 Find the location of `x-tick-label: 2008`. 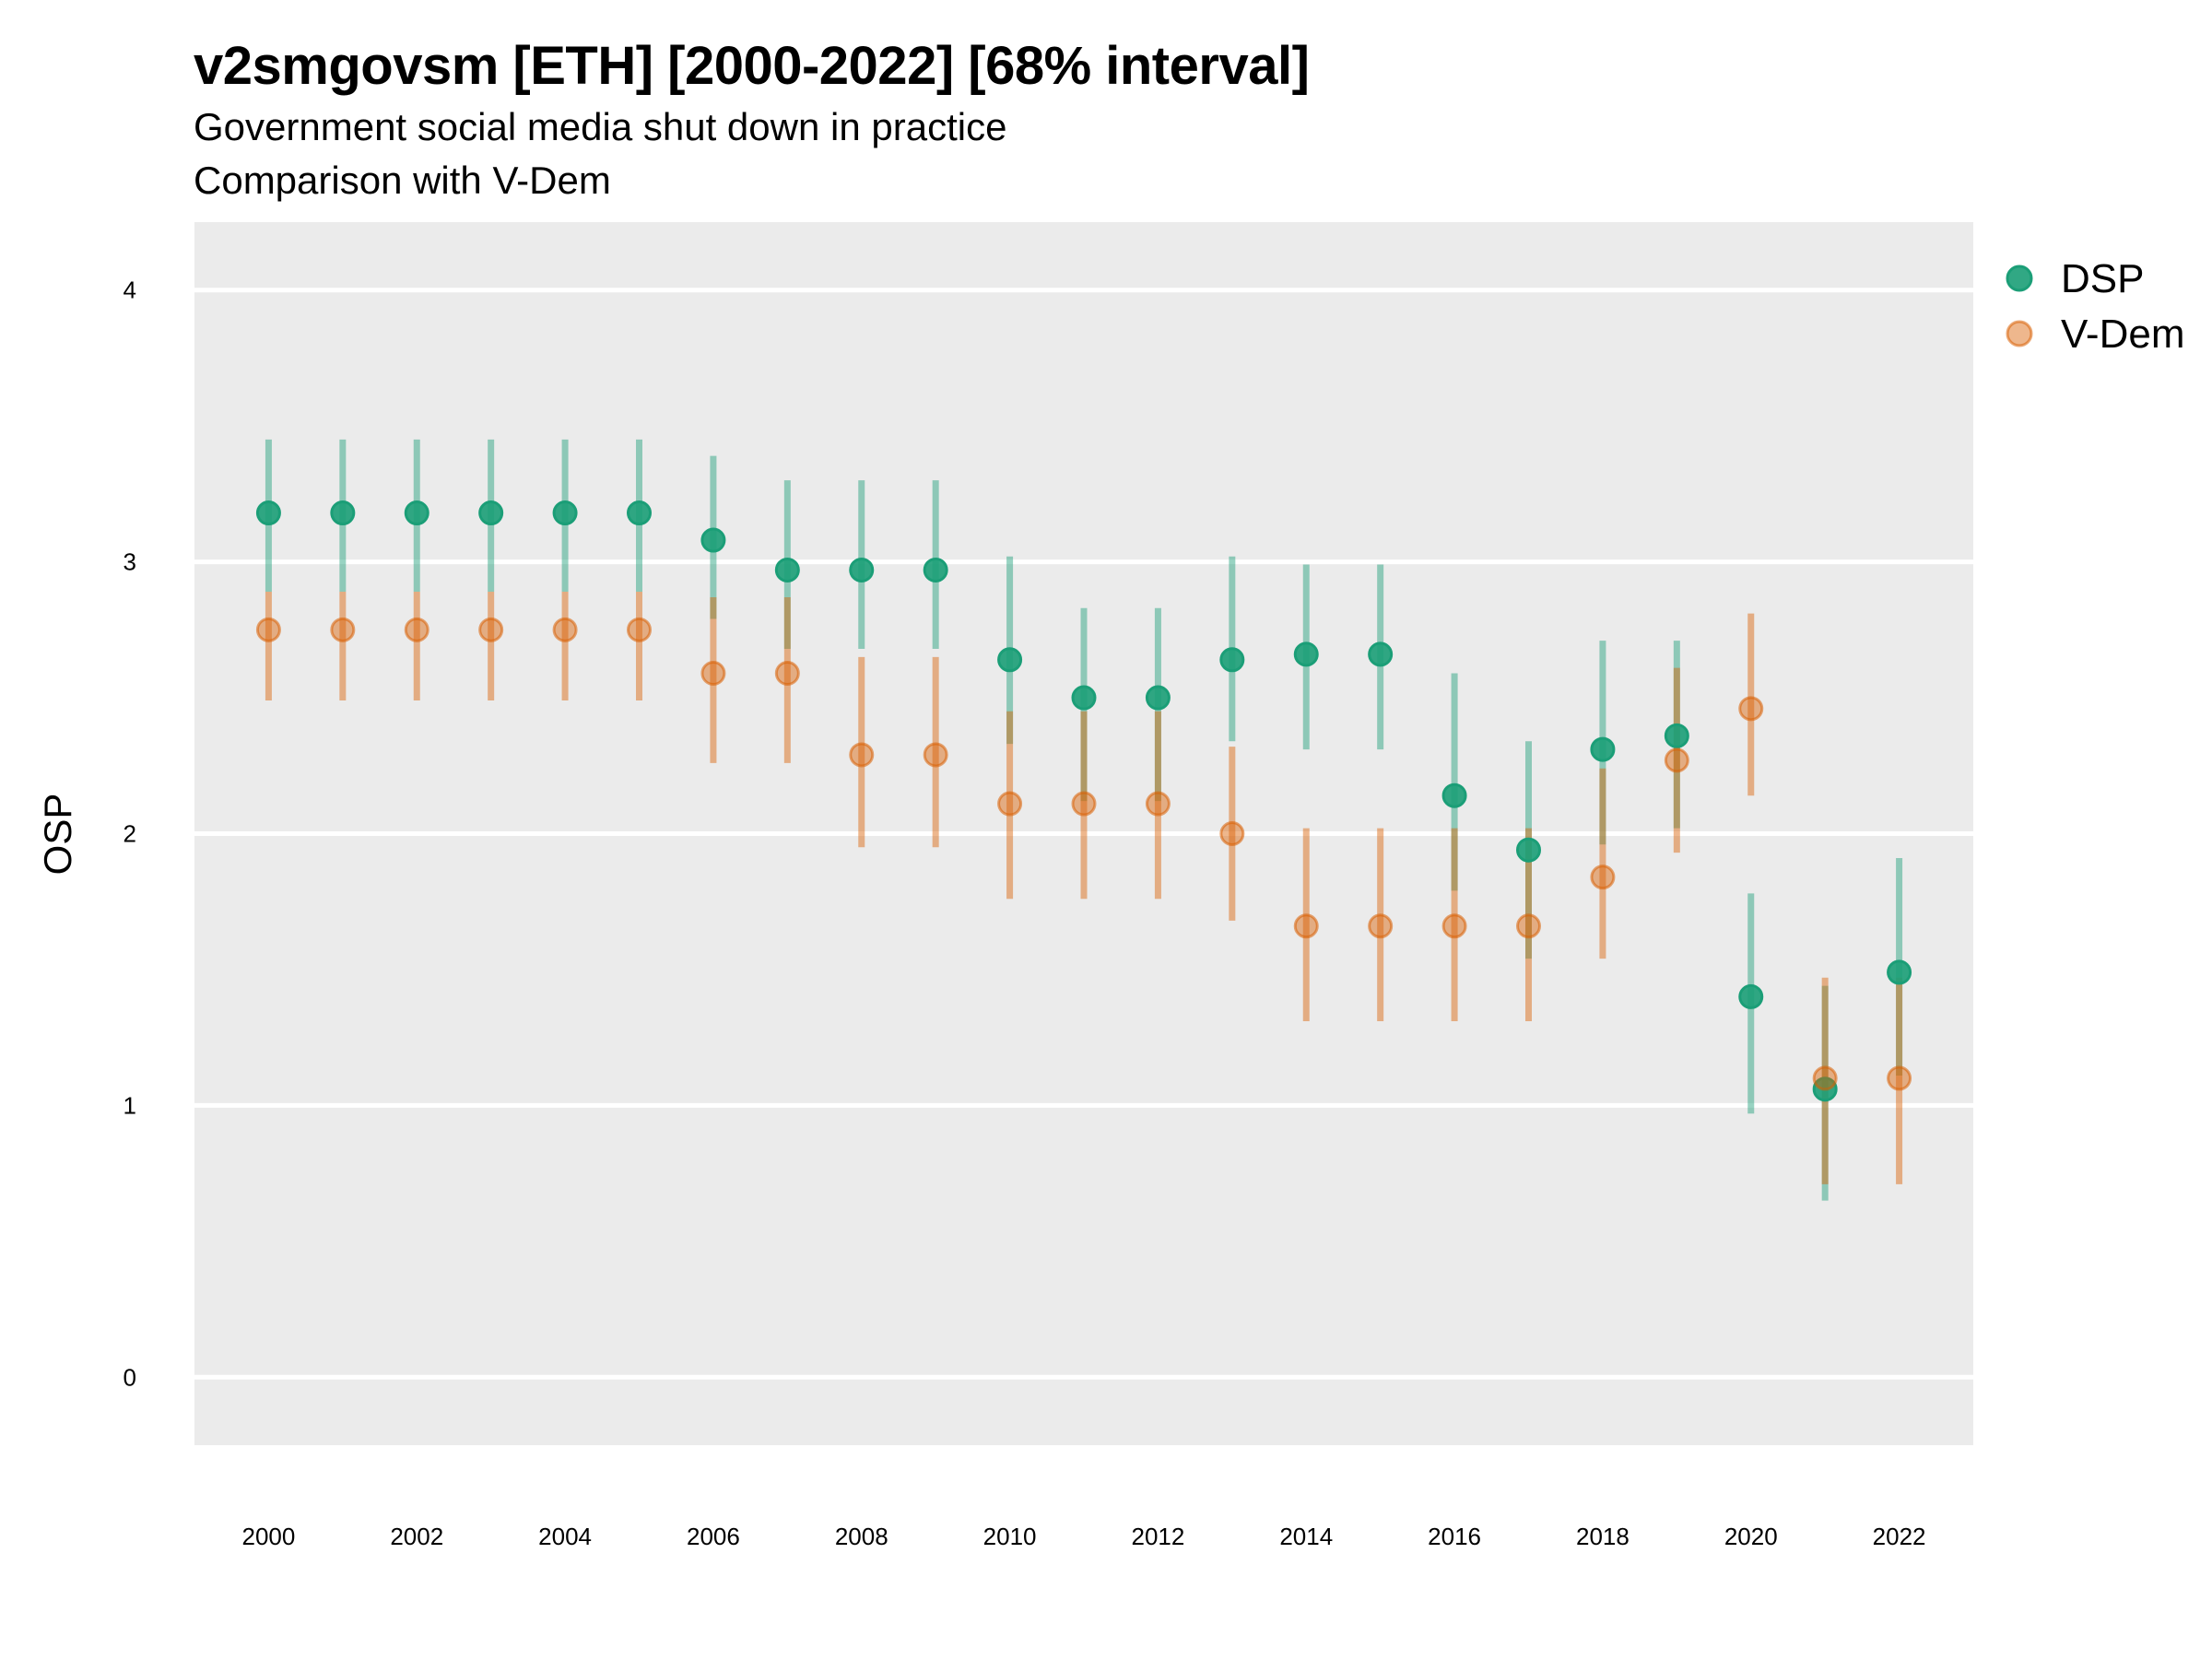

x-tick-label: 2008 is located at coordinates (861, 1536).